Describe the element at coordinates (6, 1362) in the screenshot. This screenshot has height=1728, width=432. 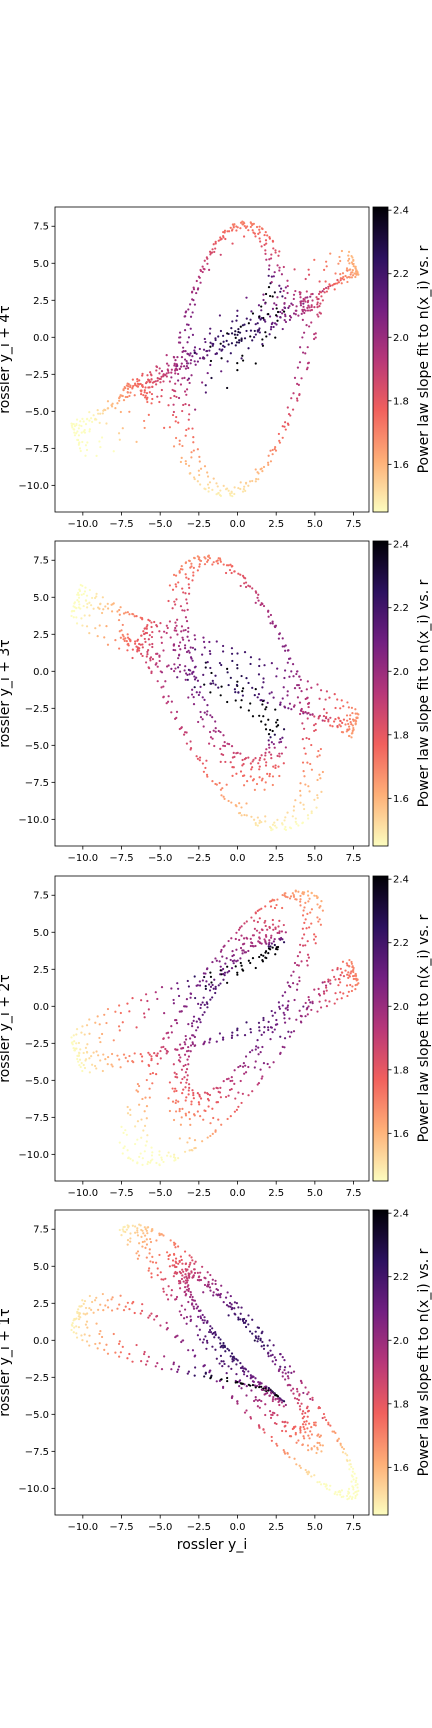
I see `y-axis-label: rossler y_i + 1τ` at that location.